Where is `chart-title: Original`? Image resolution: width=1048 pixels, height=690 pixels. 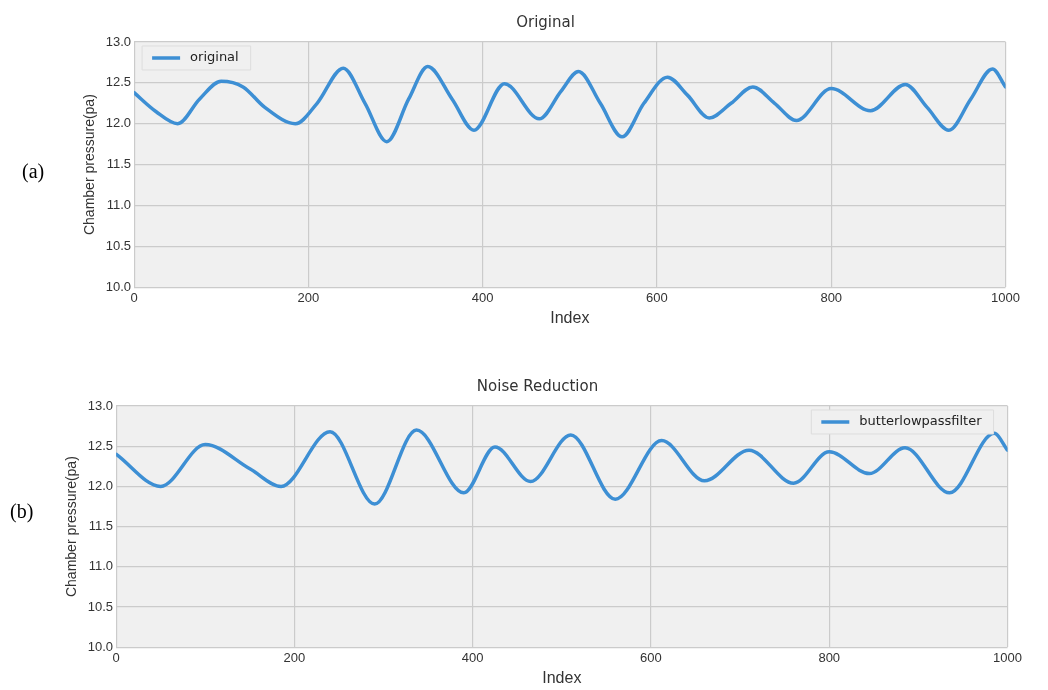
chart-title: Original is located at coordinates (545, 21).